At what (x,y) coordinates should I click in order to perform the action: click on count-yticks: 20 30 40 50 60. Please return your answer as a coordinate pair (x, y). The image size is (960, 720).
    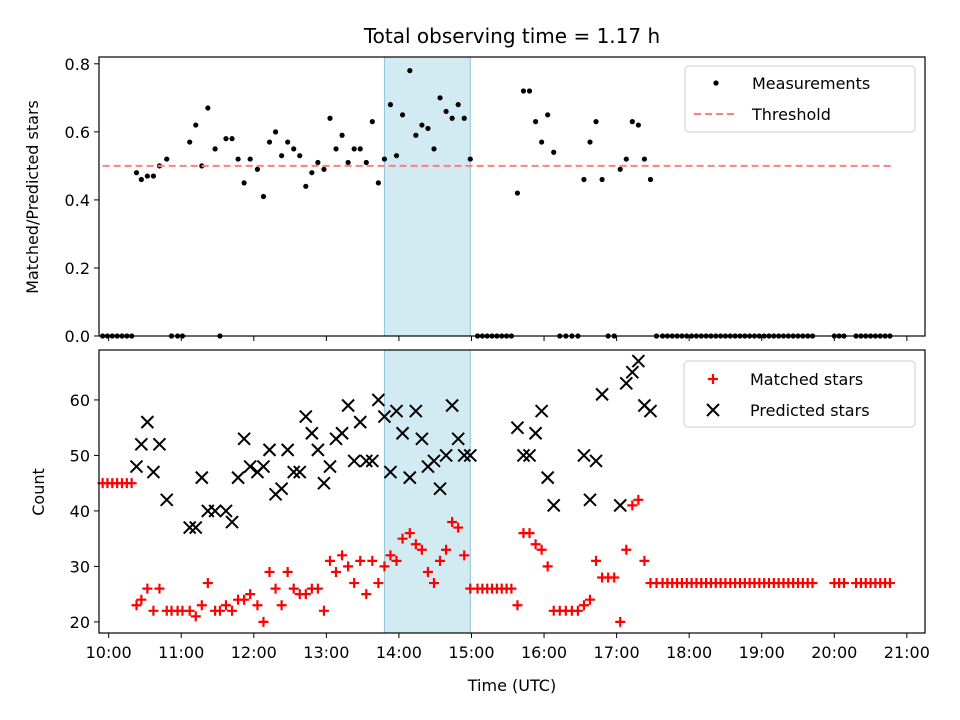
    Looking at the image, I should click on (84, 511).